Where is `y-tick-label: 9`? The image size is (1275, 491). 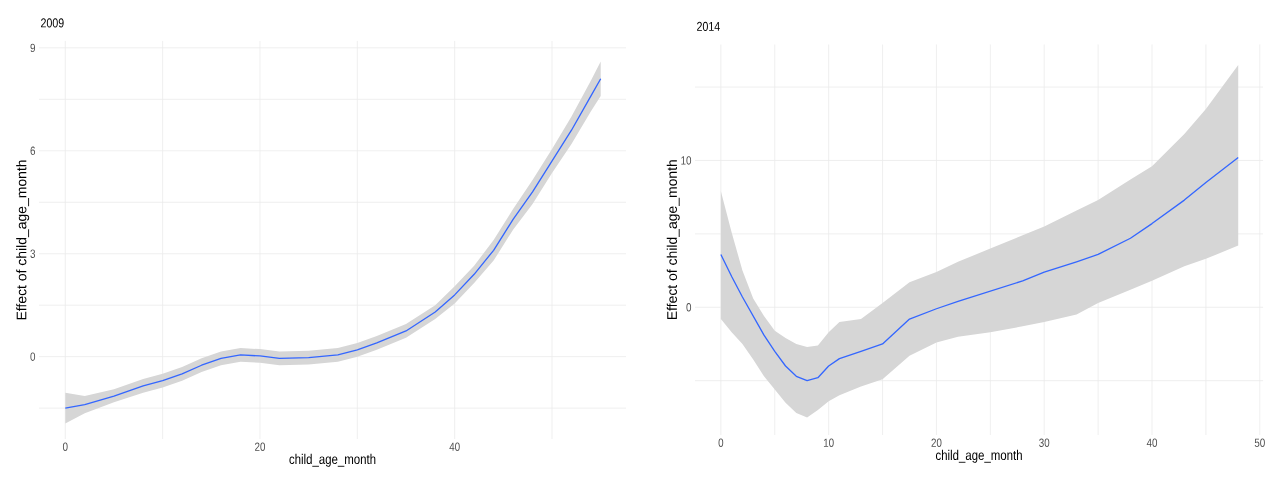
y-tick-label: 9 is located at coordinates (33, 48).